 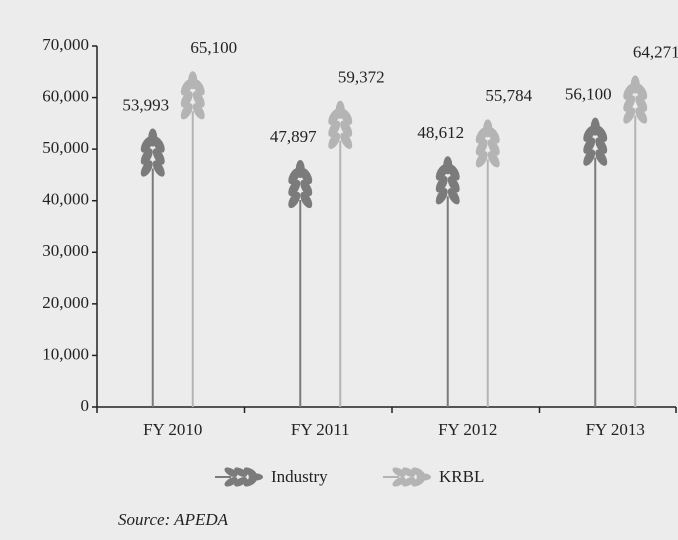 I want to click on x-tick-label: FY 2012, so click(x=467, y=429).